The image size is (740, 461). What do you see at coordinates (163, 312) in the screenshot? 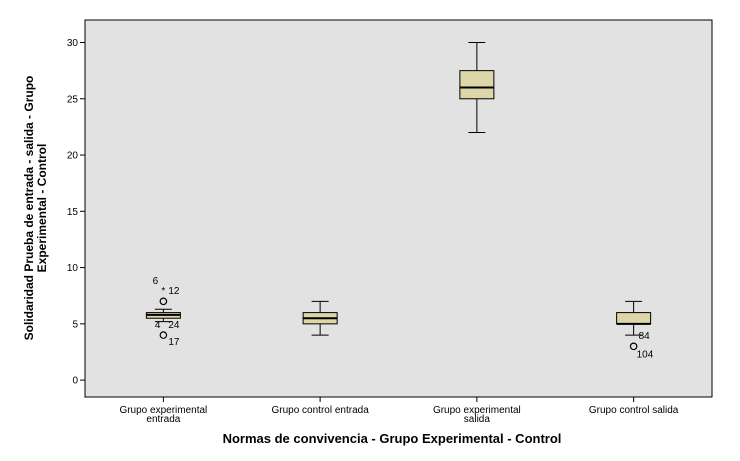
I see `box-group: *6 12 4 24 17` at bounding box center [163, 312].